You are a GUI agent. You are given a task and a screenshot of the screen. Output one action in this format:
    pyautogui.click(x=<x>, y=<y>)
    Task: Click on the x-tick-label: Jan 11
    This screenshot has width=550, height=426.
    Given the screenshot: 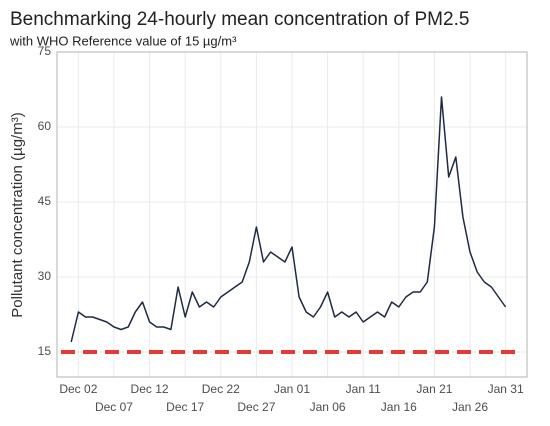 What is the action you would take?
    pyautogui.click(x=363, y=389)
    